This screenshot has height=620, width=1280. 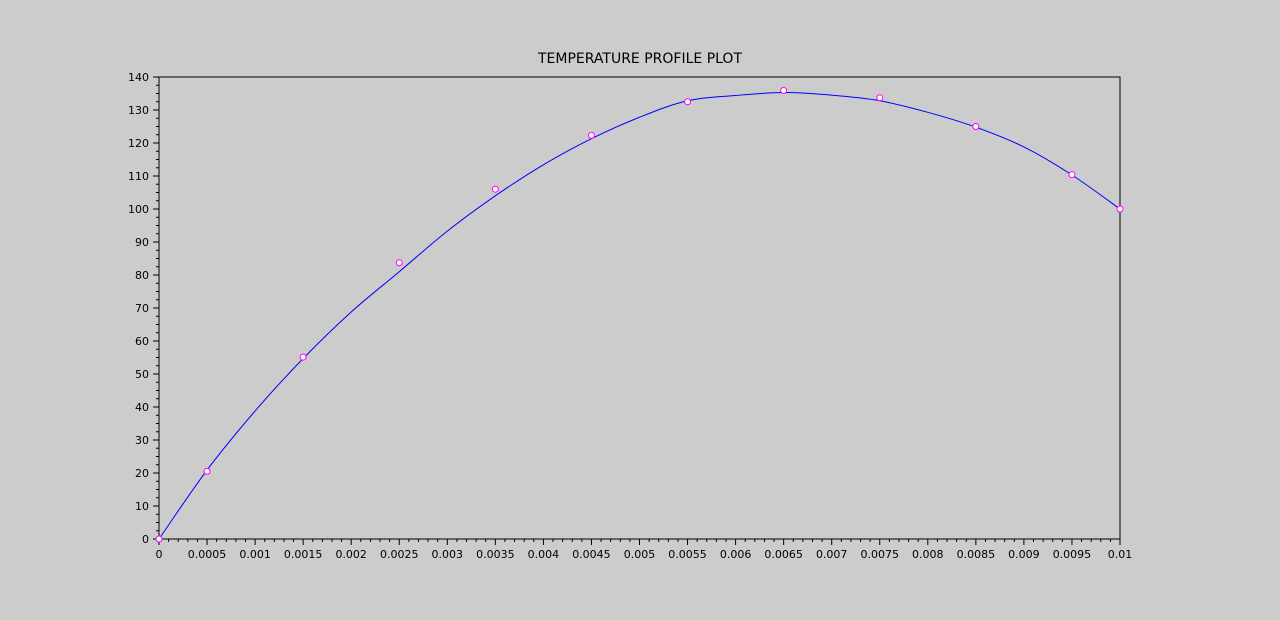 What do you see at coordinates (1120, 554) in the screenshot?
I see `x-tick-label: 0.01` at bounding box center [1120, 554].